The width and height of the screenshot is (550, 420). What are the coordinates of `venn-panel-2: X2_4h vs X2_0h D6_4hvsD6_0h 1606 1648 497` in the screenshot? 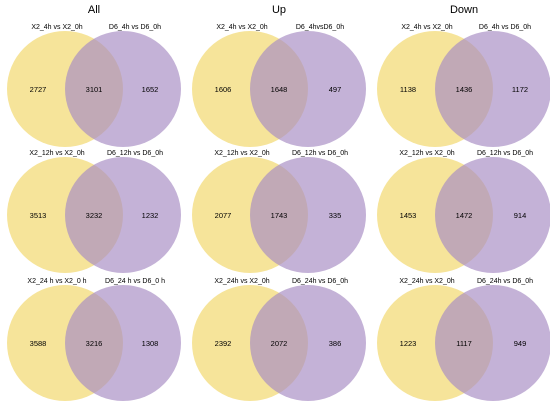 It's located at (279, 85).